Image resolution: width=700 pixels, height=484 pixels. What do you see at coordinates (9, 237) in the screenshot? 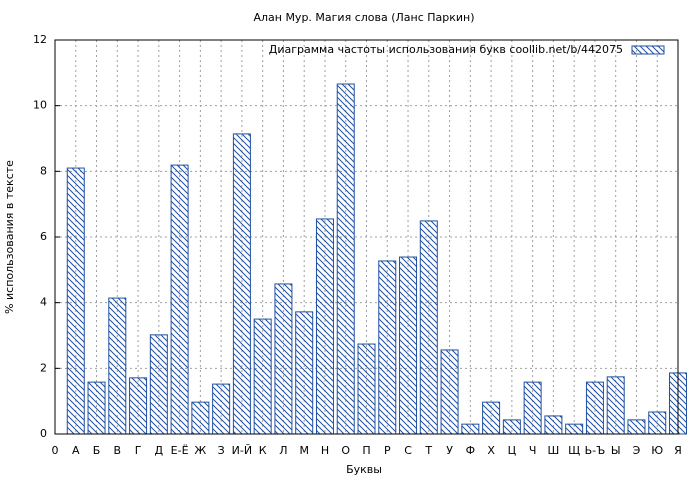
I see `y-axis-label: % использования в тексте` at bounding box center [9, 237].